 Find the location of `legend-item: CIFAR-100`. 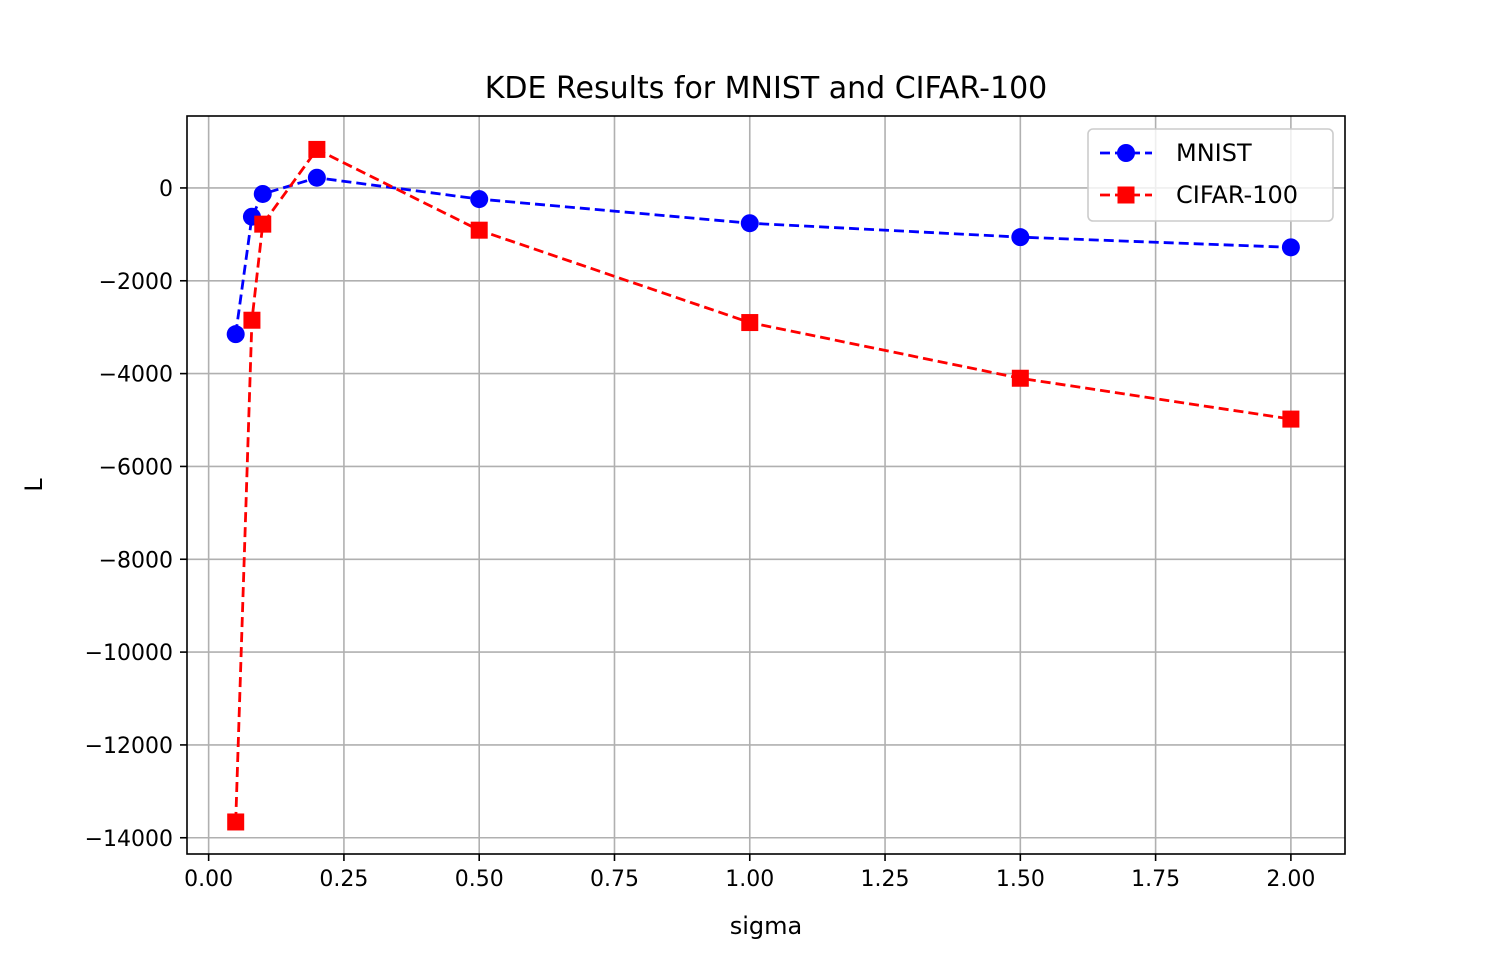

legend-item: CIFAR-100 is located at coordinates (1199, 195).